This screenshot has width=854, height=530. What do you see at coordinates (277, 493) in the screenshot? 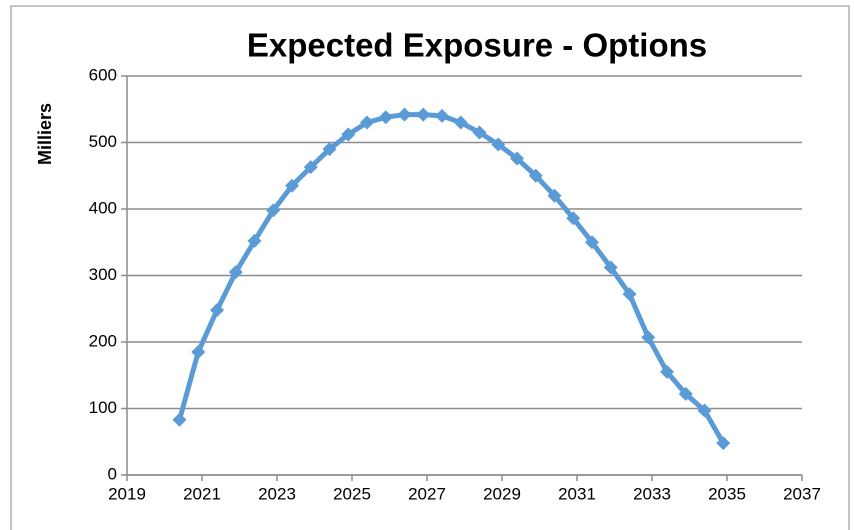
I see `x-tick-label: 2023` at bounding box center [277, 493].